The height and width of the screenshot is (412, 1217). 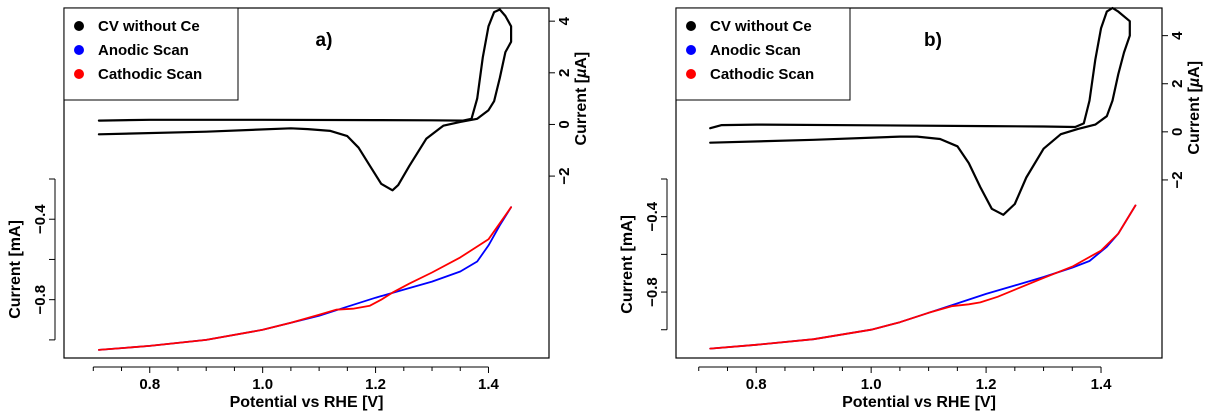 What do you see at coordinates (324, 40) in the screenshot?
I see `panel-label: a)` at bounding box center [324, 40].